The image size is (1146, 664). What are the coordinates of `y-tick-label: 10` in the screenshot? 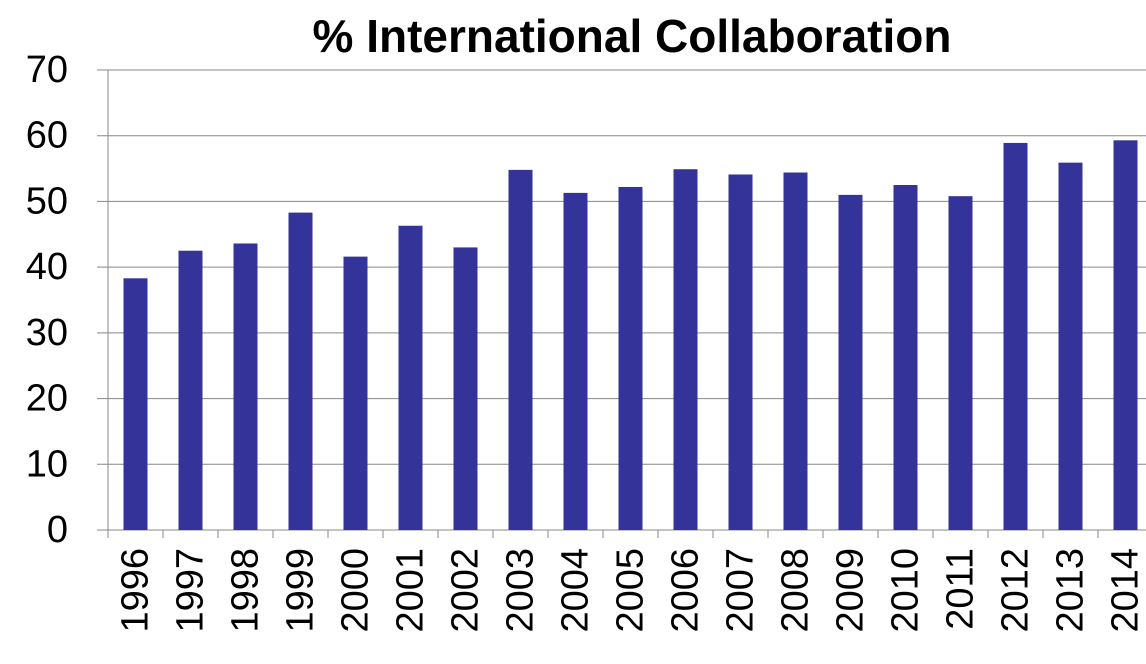 It's located at (47, 464).